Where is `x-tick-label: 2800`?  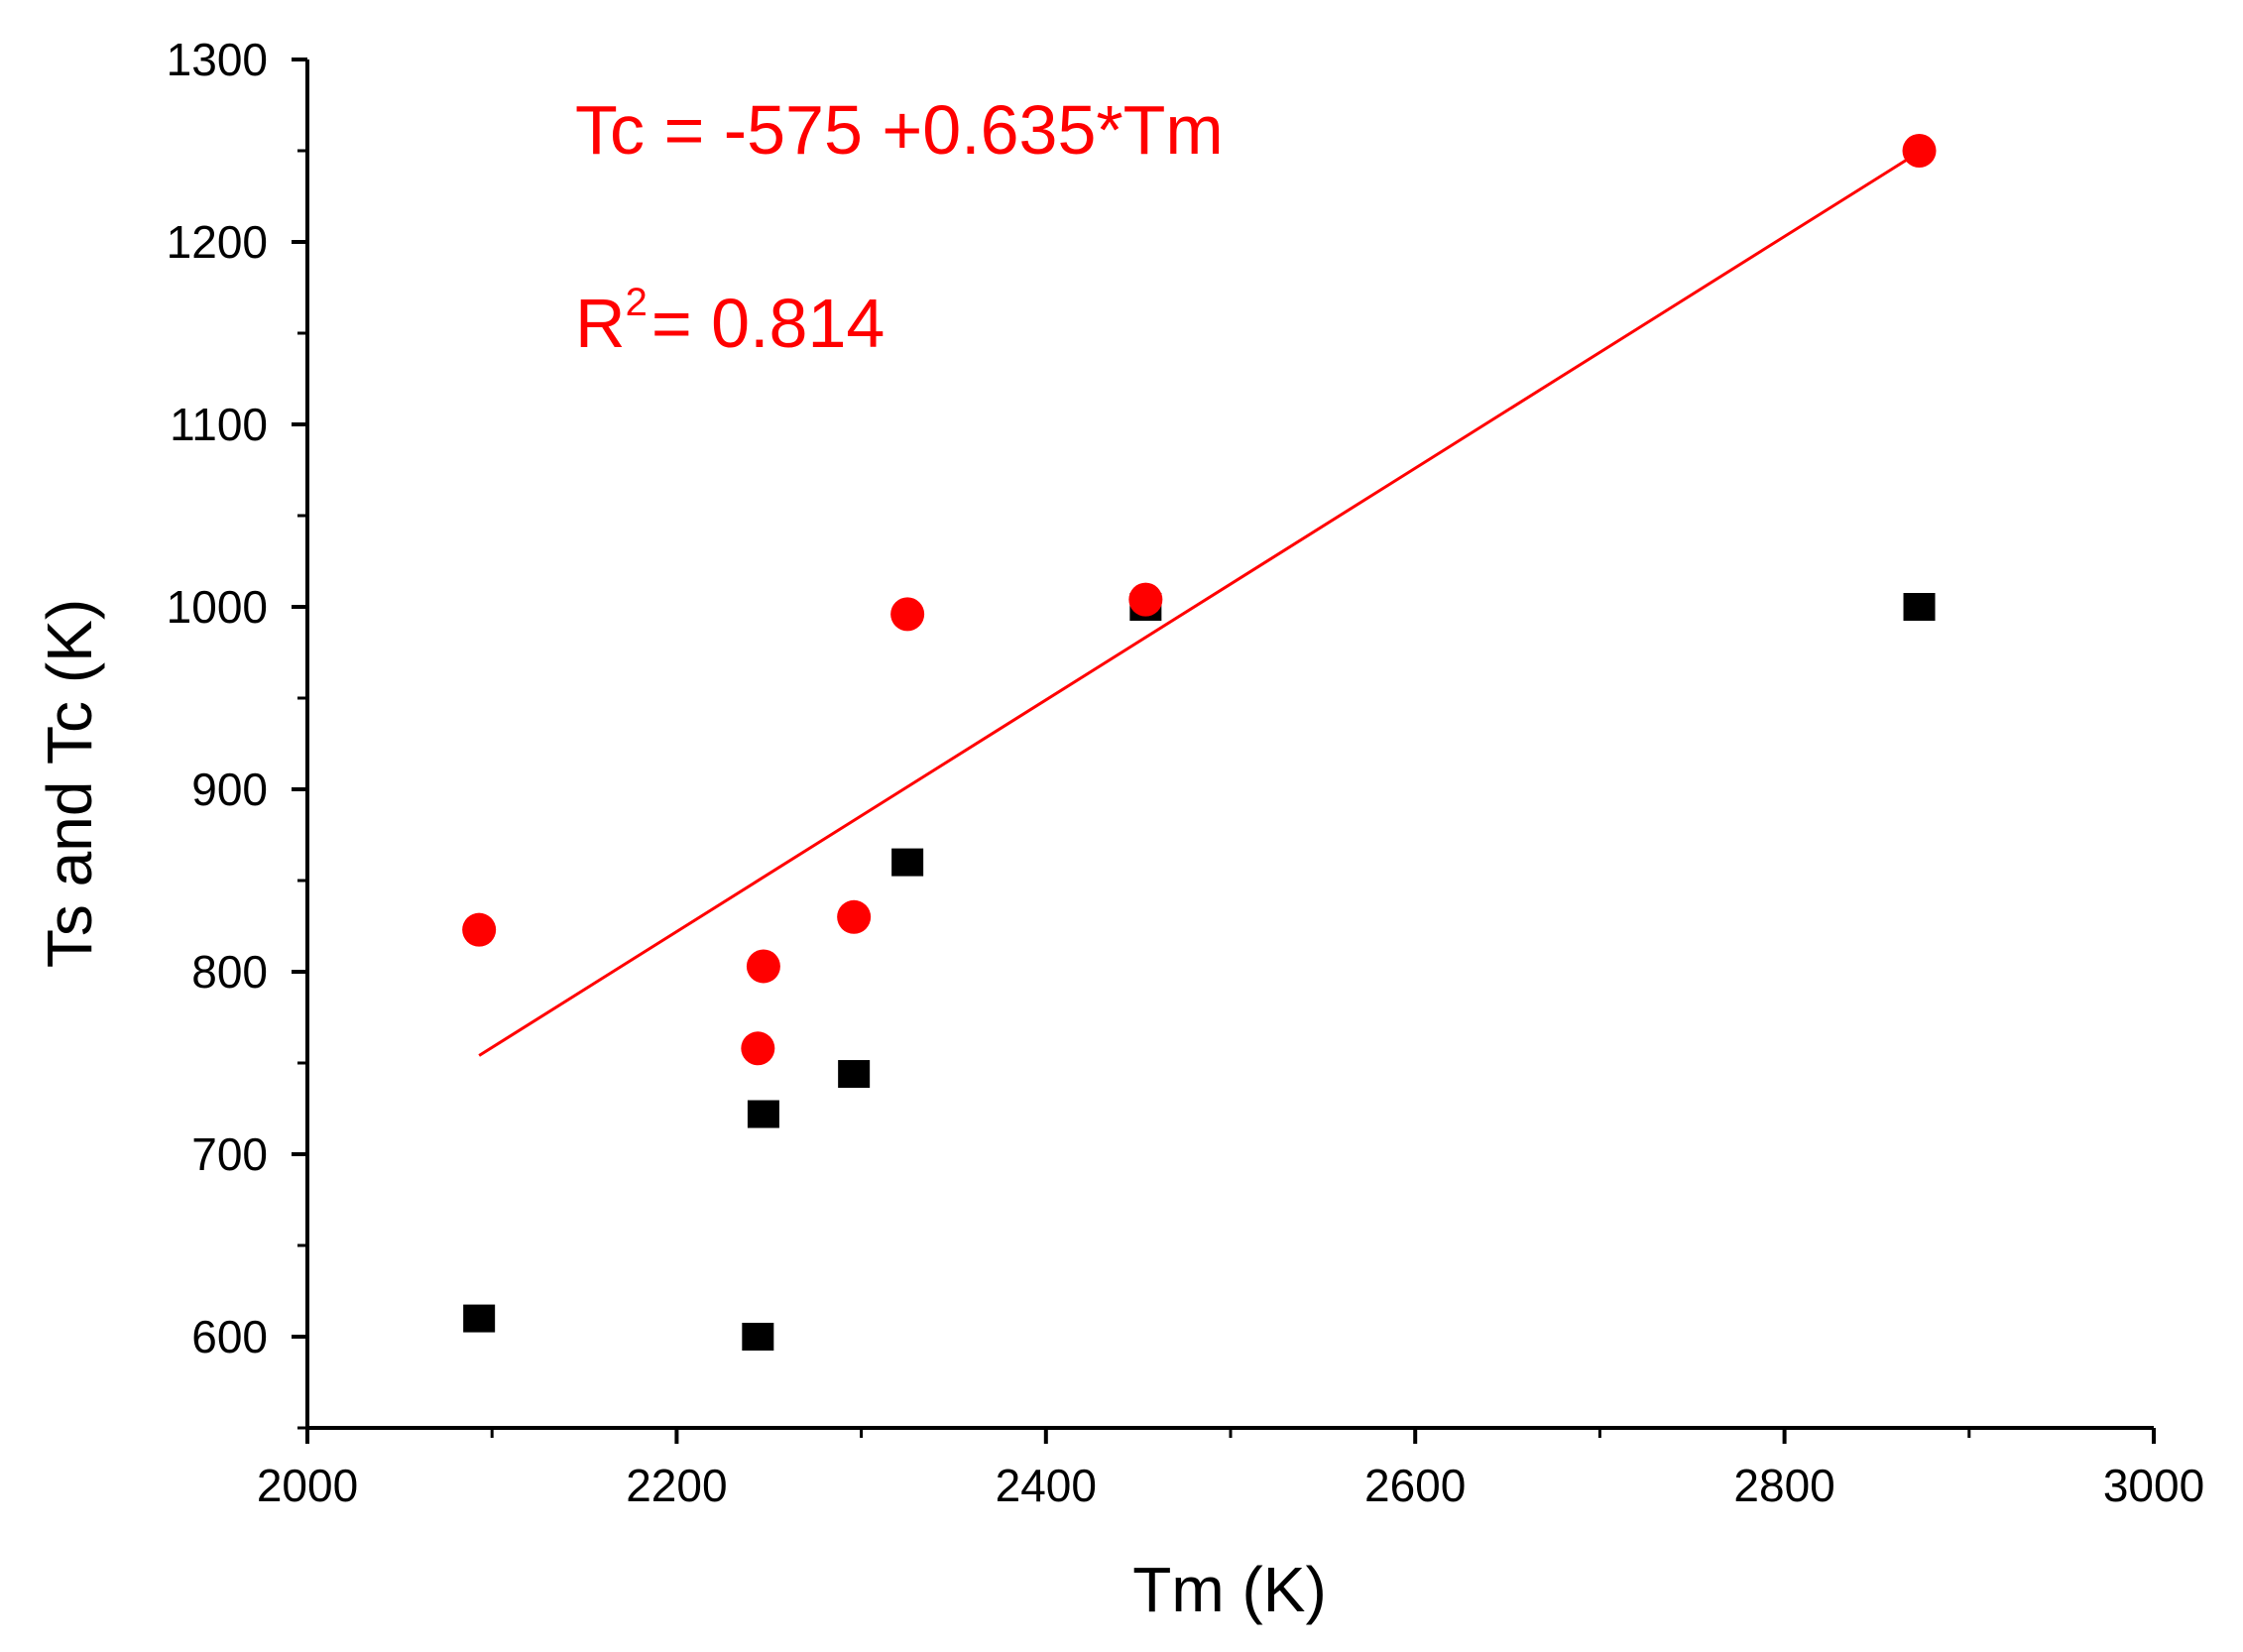
x-tick-label: 2800 is located at coordinates (1784, 1485).